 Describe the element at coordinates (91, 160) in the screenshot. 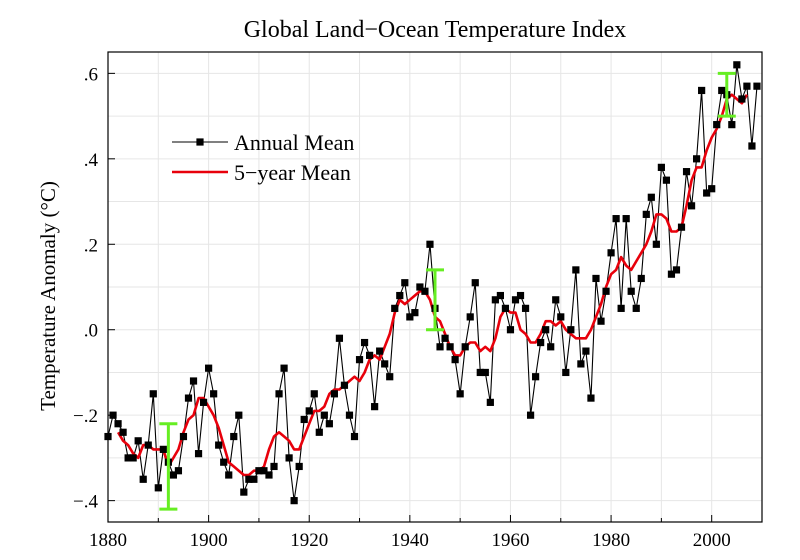

I see `y-tick-label: .4` at that location.